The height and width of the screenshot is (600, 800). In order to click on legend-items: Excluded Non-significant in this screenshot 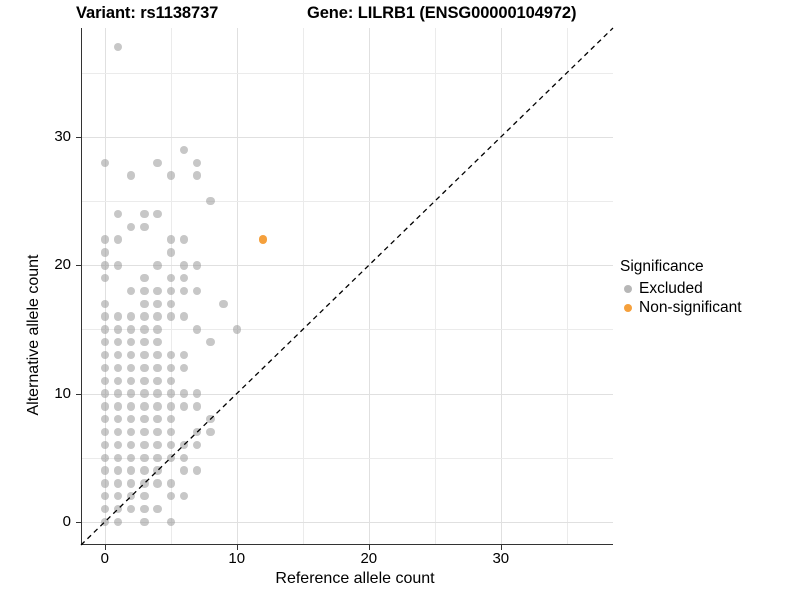, I will do `click(707, 298)`.